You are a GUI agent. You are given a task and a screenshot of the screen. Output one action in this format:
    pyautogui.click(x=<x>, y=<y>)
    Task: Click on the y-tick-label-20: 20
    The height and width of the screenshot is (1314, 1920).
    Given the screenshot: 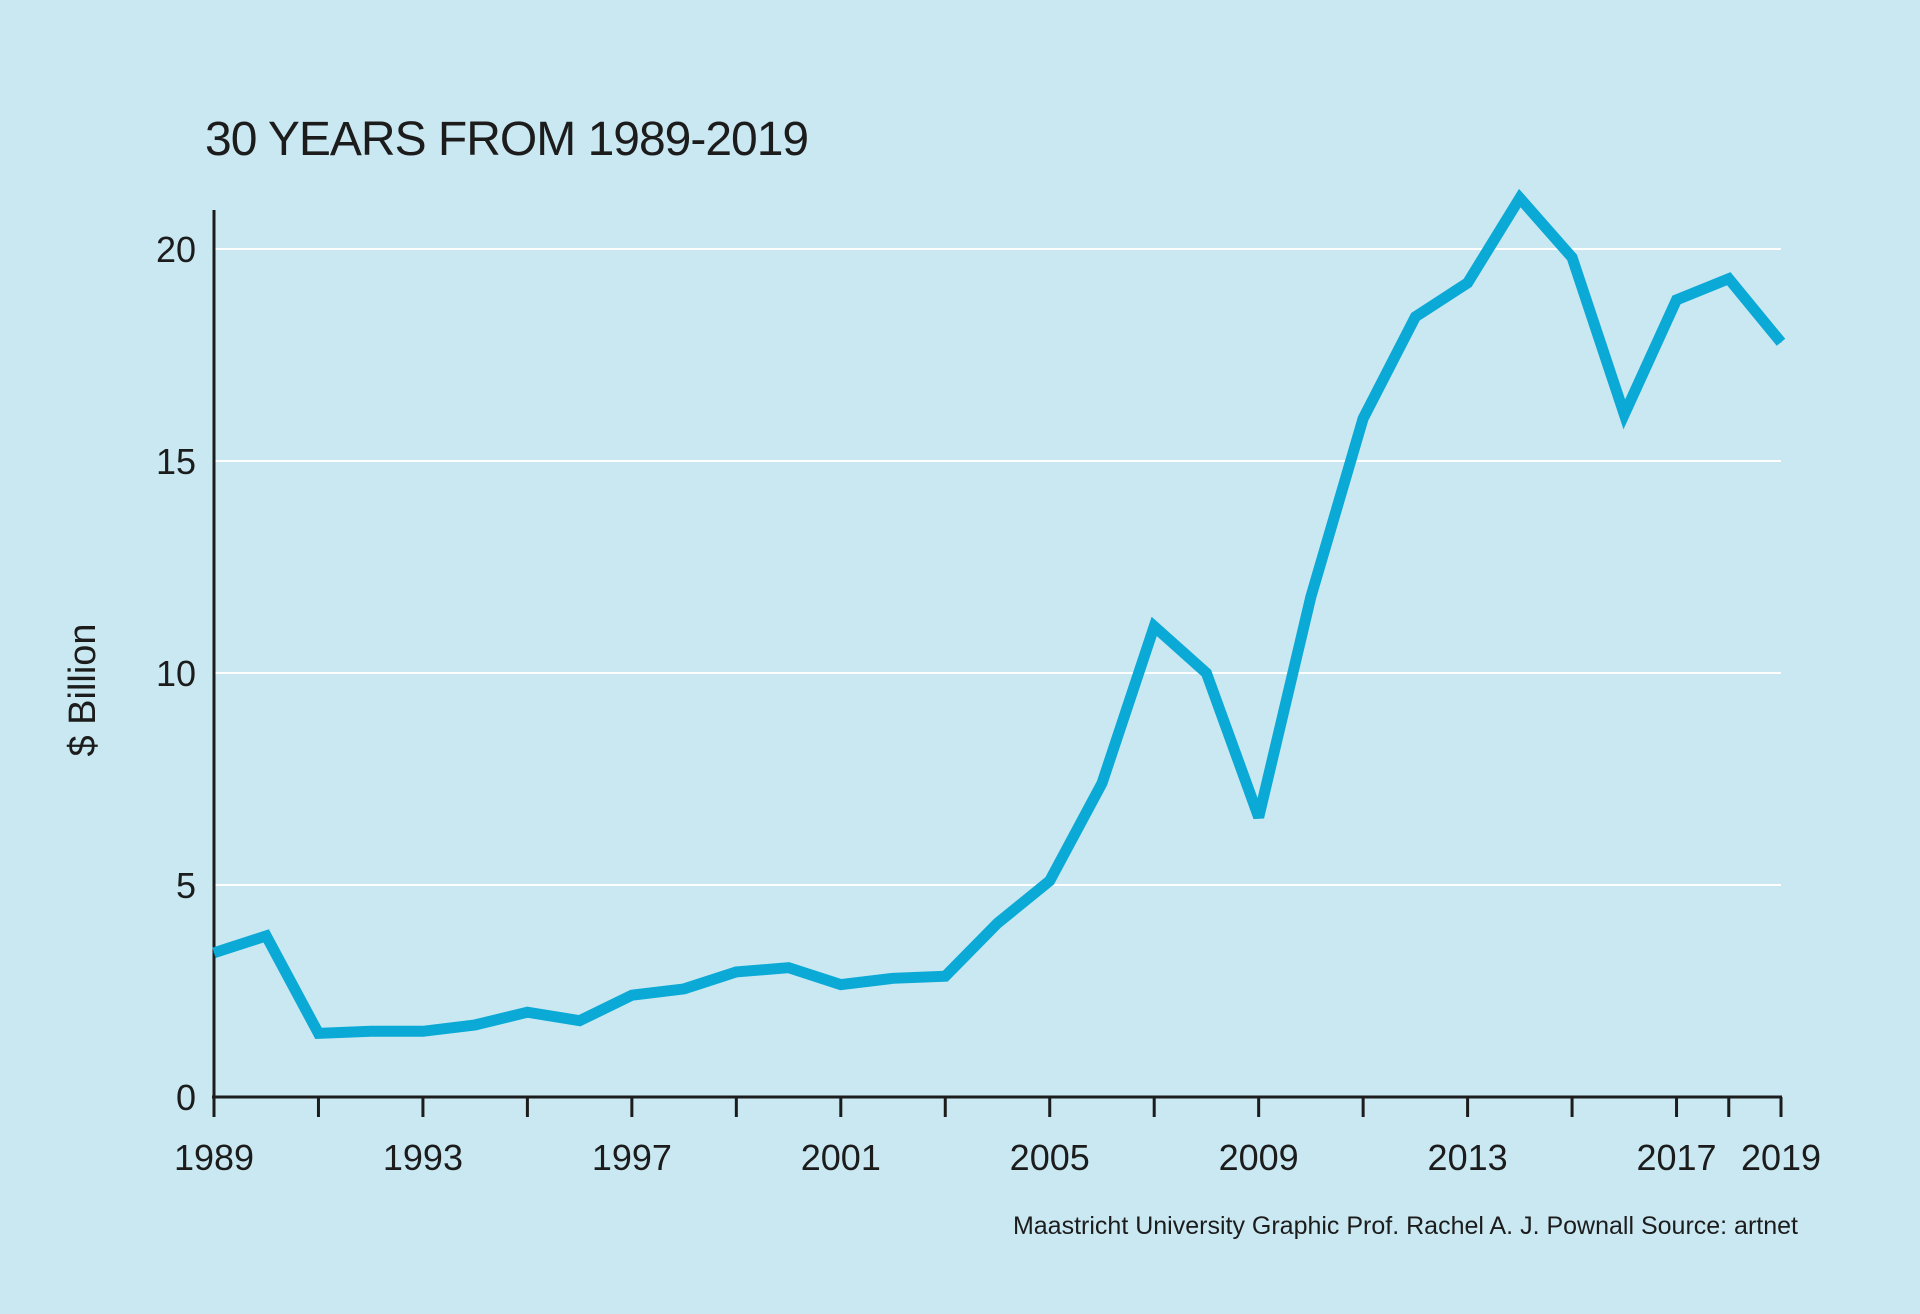 What is the action you would take?
    pyautogui.click(x=176, y=249)
    